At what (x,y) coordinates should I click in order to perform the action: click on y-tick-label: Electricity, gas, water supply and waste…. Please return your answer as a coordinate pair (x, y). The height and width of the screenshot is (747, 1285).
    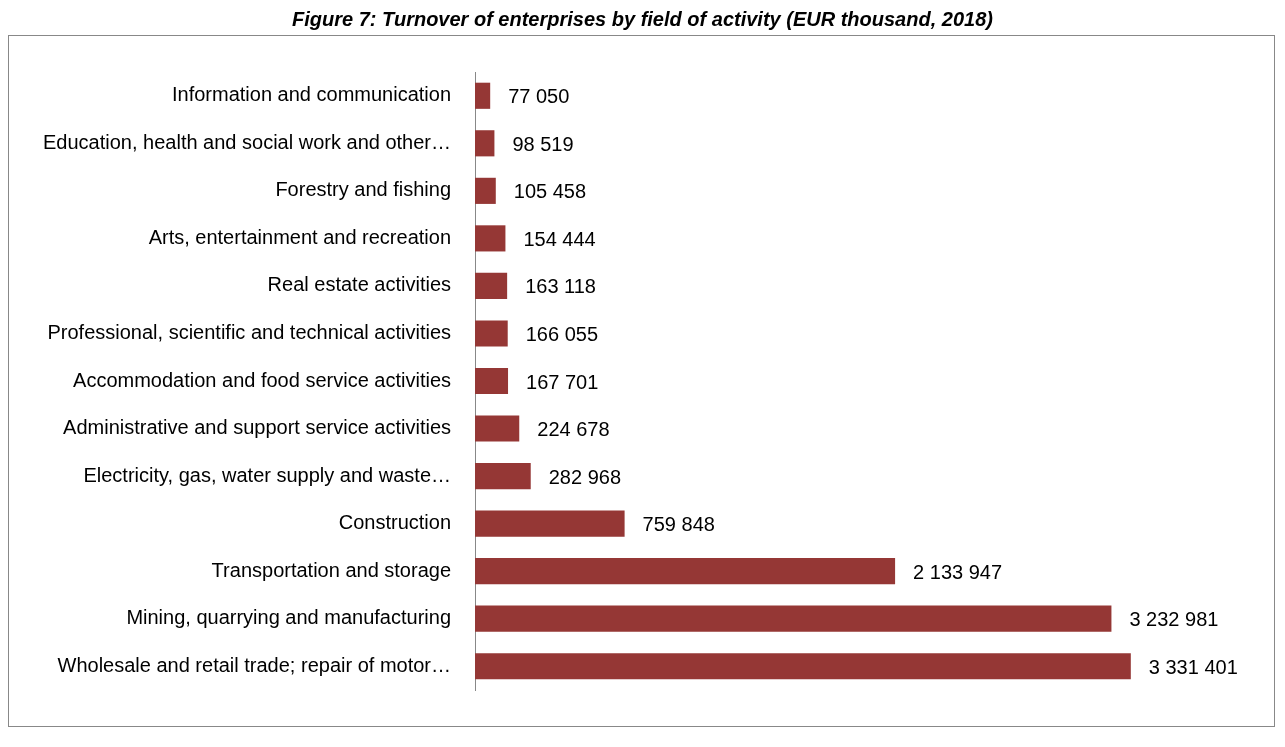
    Looking at the image, I should click on (267, 474).